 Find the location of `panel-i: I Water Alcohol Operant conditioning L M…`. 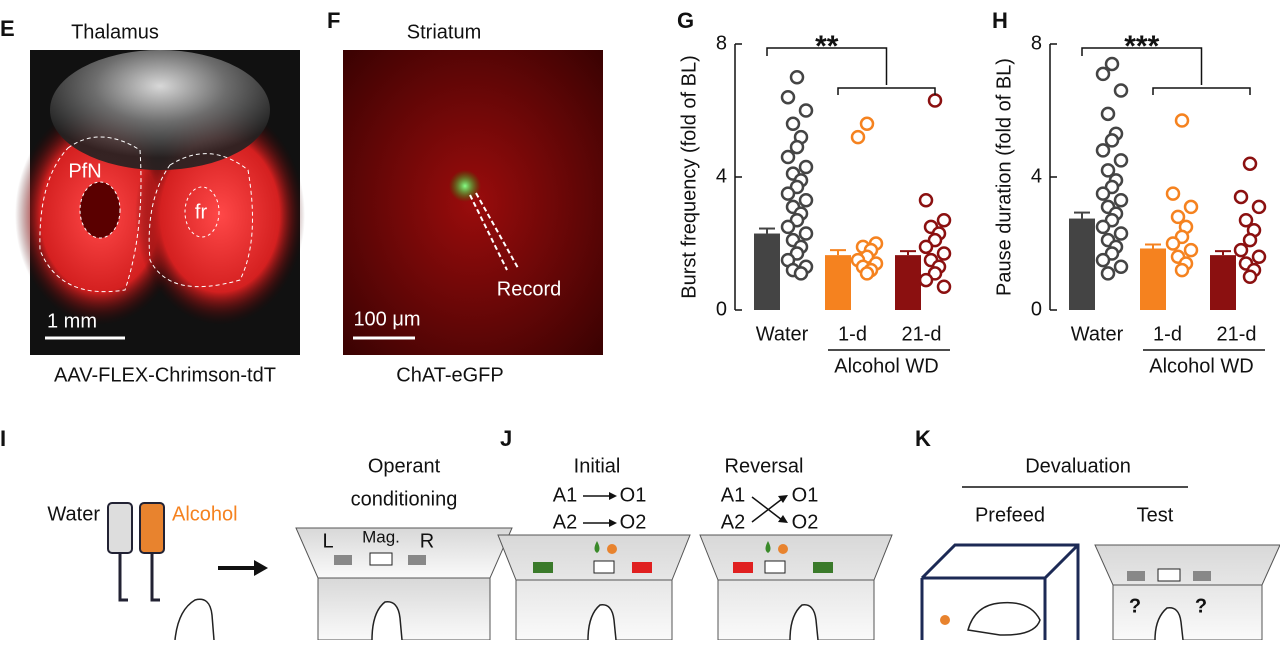

panel-i: I Water Alcohol Operant conditioning L M… is located at coordinates (256, 533).